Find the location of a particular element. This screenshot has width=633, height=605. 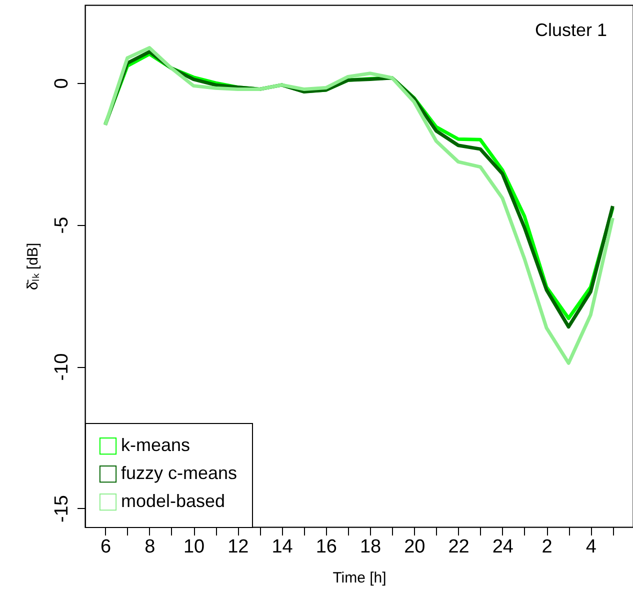

legend-label: k-means is located at coordinates (155, 445).